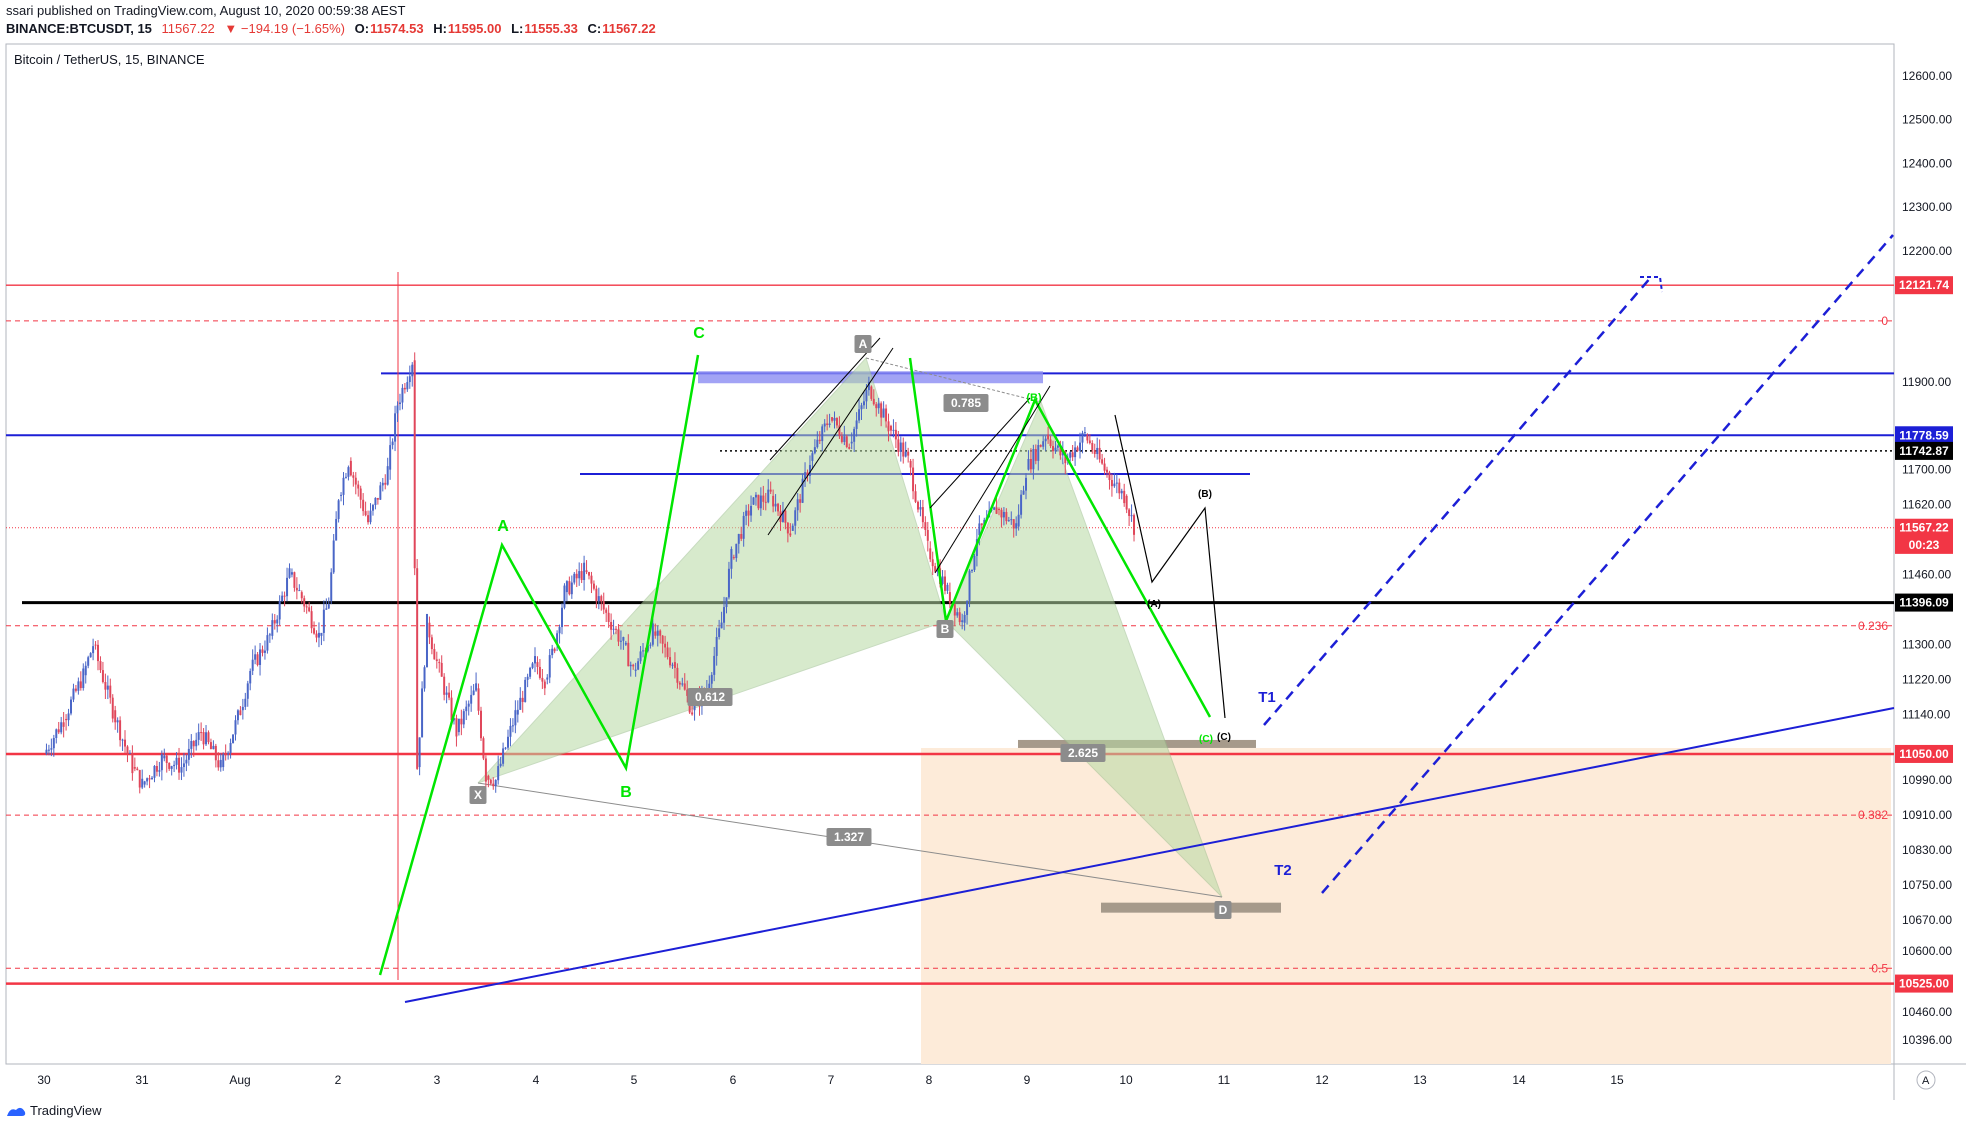 The height and width of the screenshot is (1131, 1966). What do you see at coordinates (1924, 285) in the screenshot?
I see `price-tag: 12121.74` at bounding box center [1924, 285].